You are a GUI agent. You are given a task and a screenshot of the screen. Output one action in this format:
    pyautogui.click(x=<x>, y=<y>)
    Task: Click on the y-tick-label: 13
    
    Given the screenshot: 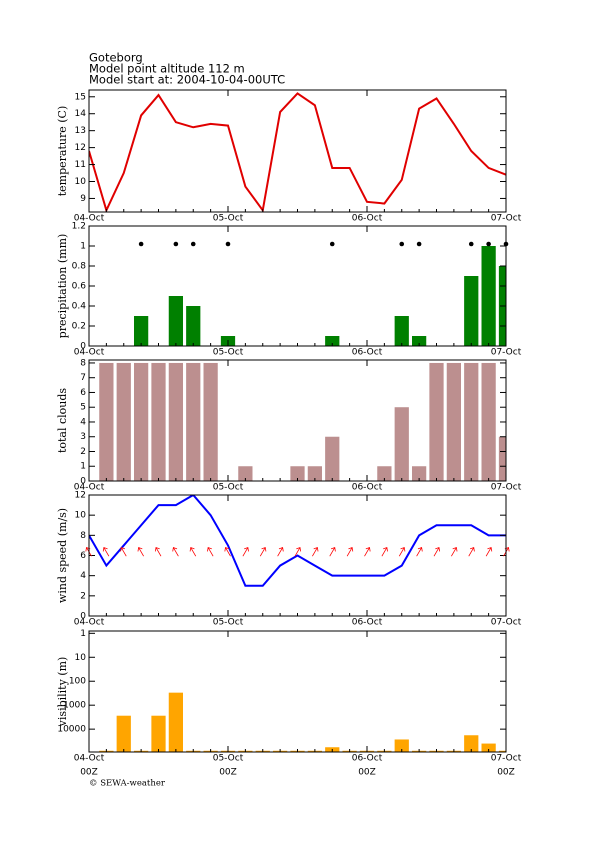 What is the action you would take?
    pyautogui.click(x=80, y=131)
    